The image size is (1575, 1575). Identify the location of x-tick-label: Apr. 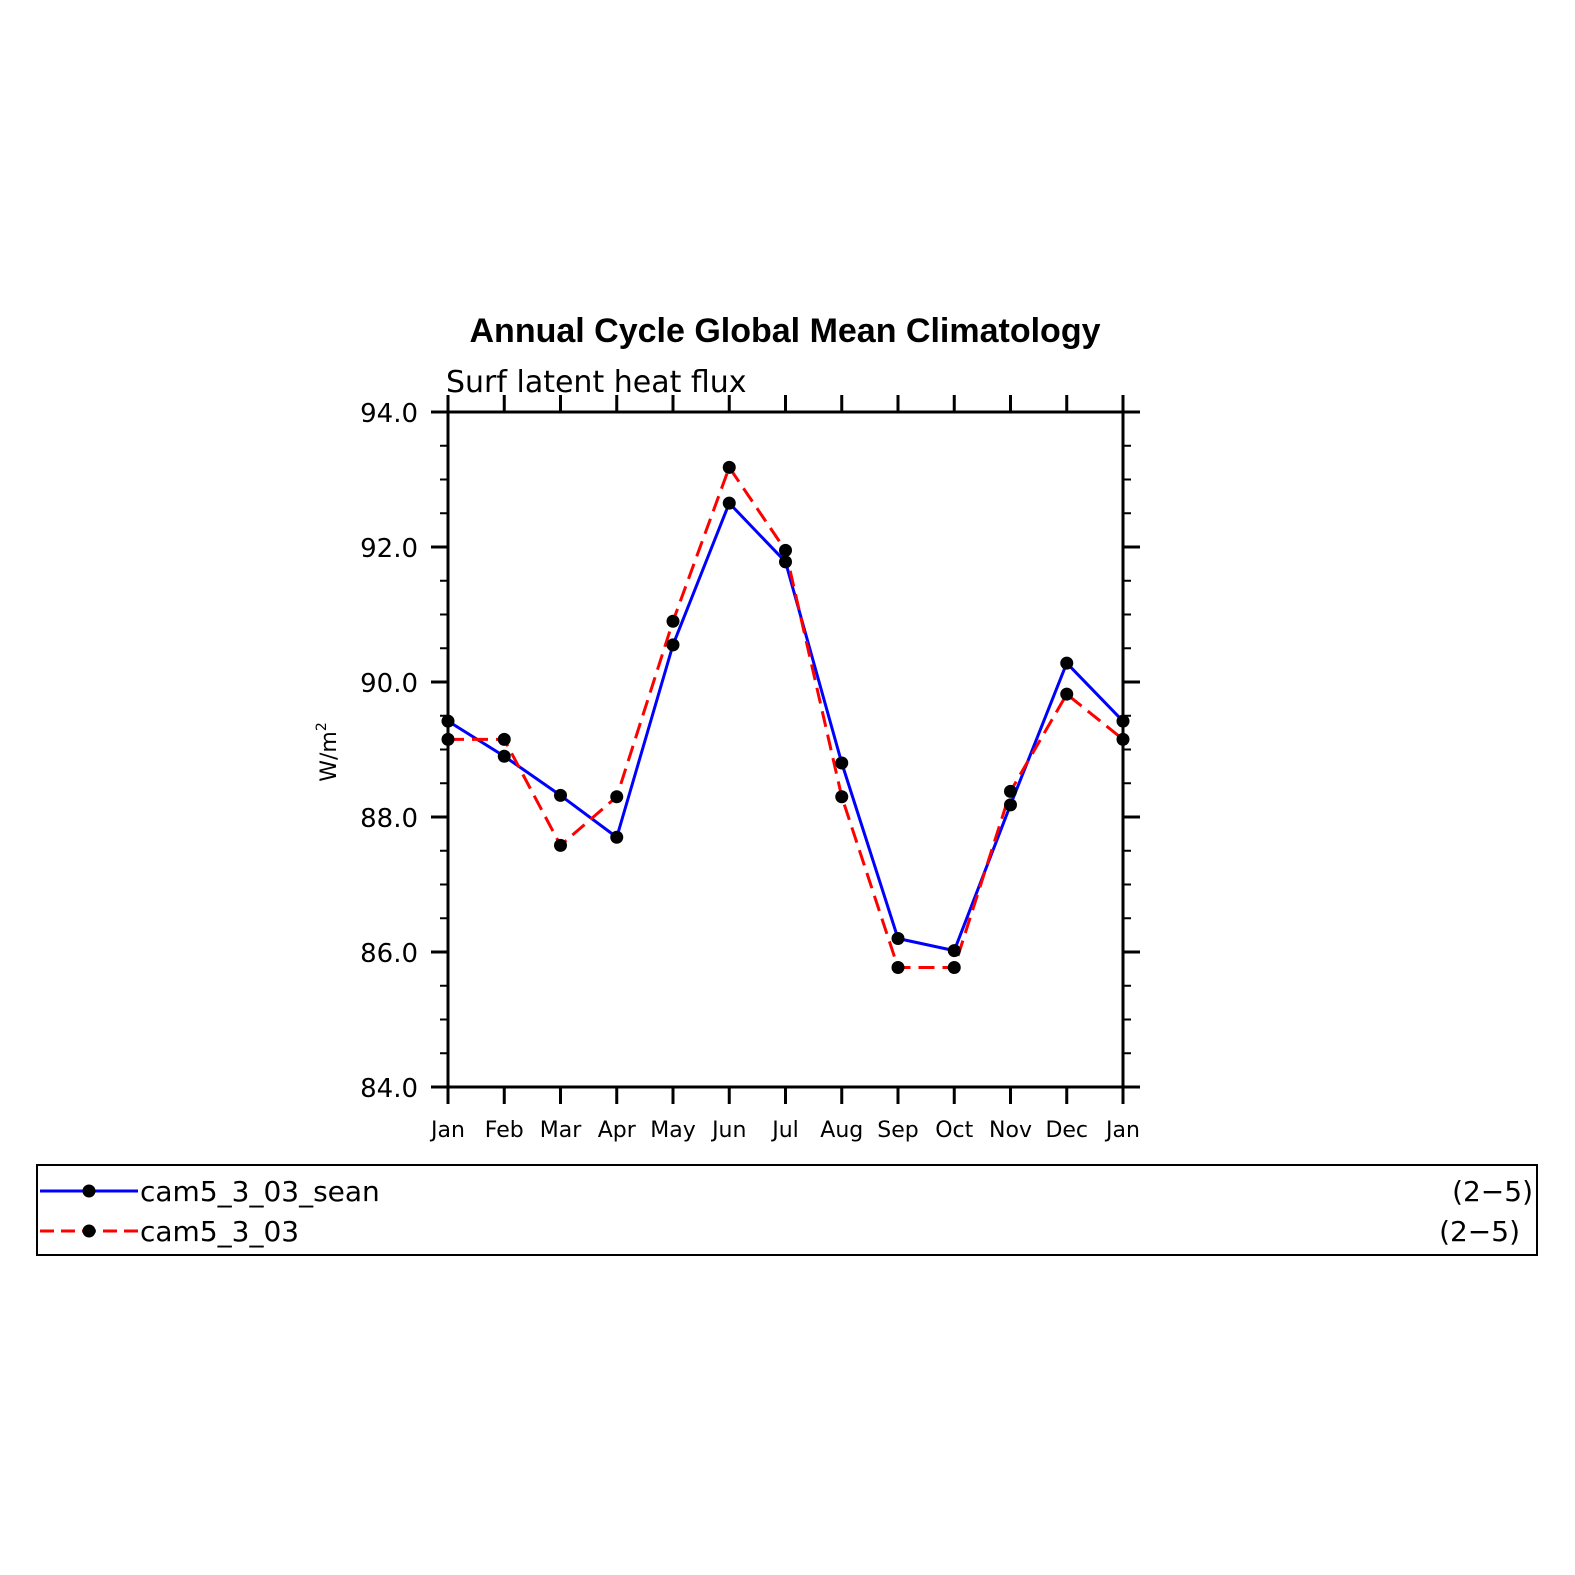
(617, 1130).